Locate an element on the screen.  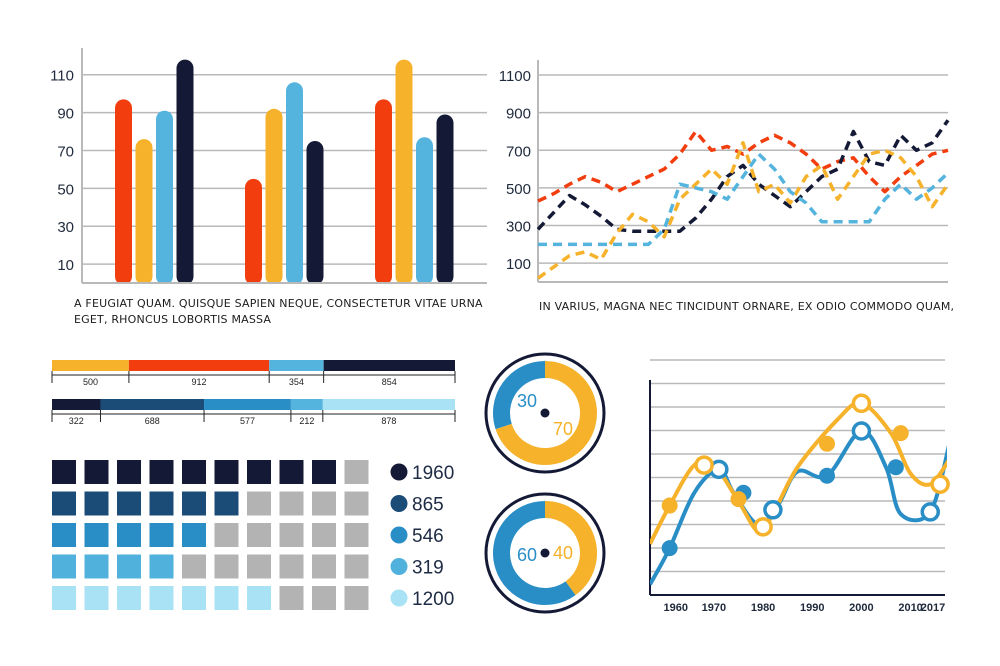
y-tick-label: 10 is located at coordinates (65, 265).